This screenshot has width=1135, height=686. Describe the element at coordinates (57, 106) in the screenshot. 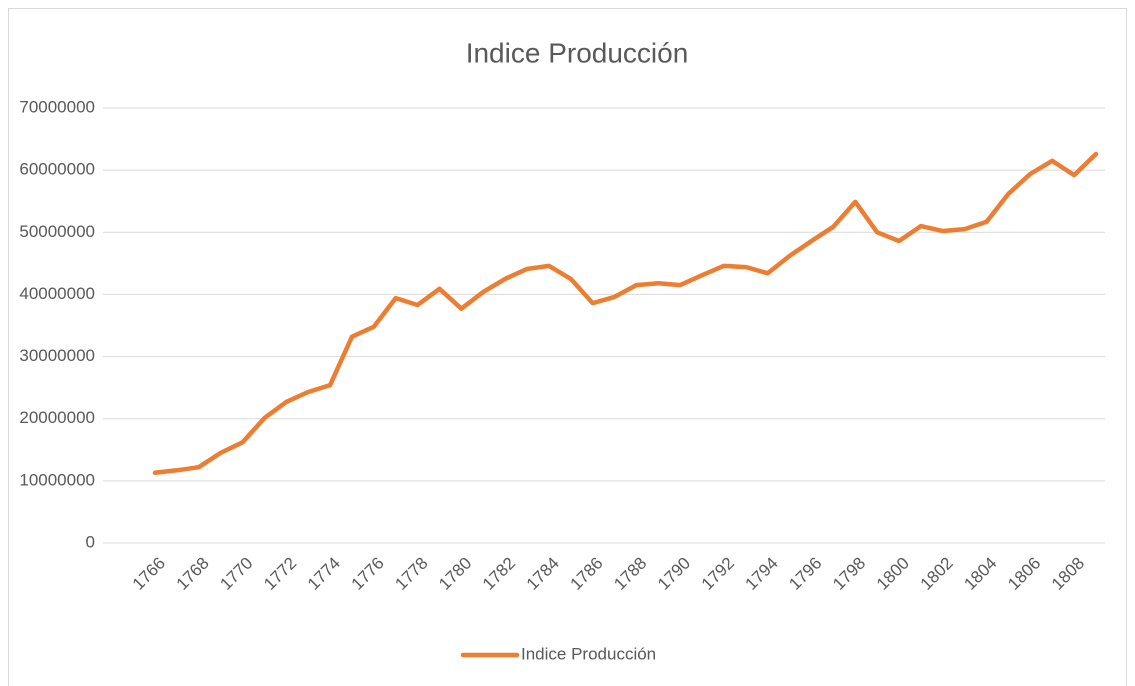

I see `y-tick-label: 70000000` at that location.